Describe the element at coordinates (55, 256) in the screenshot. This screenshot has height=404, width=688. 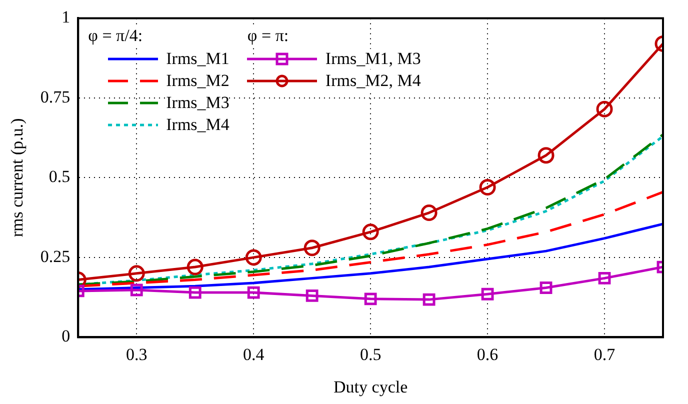
I see `y-tick-label: 0.25` at that location.